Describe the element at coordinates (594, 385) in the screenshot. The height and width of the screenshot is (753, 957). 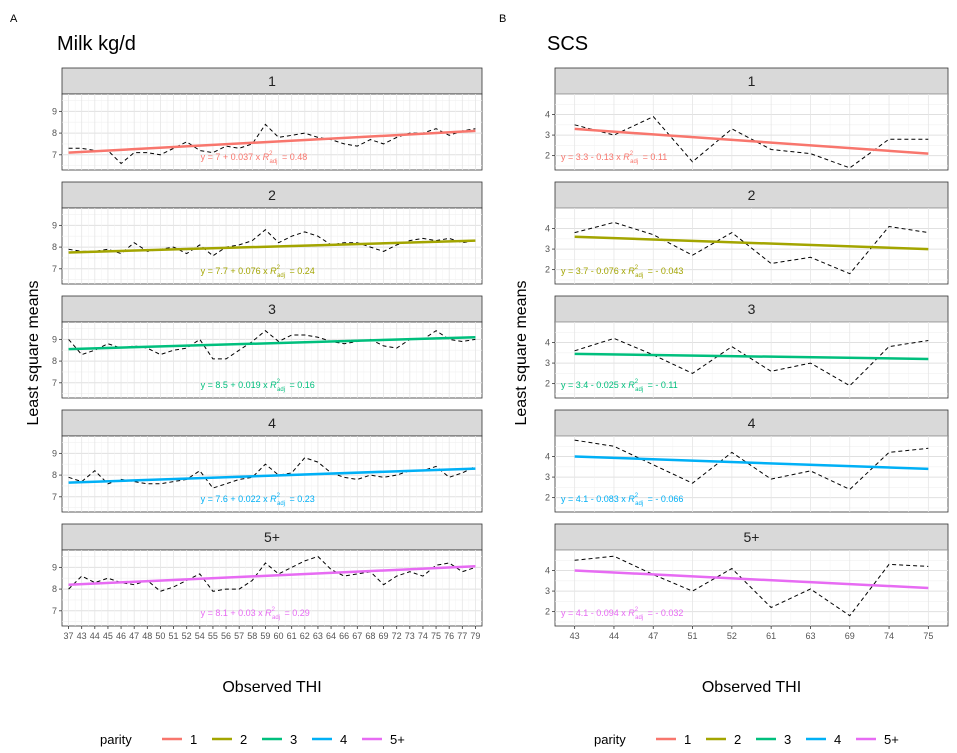
I see `equation-text: y = 3.4 - 0.025 x` at that location.